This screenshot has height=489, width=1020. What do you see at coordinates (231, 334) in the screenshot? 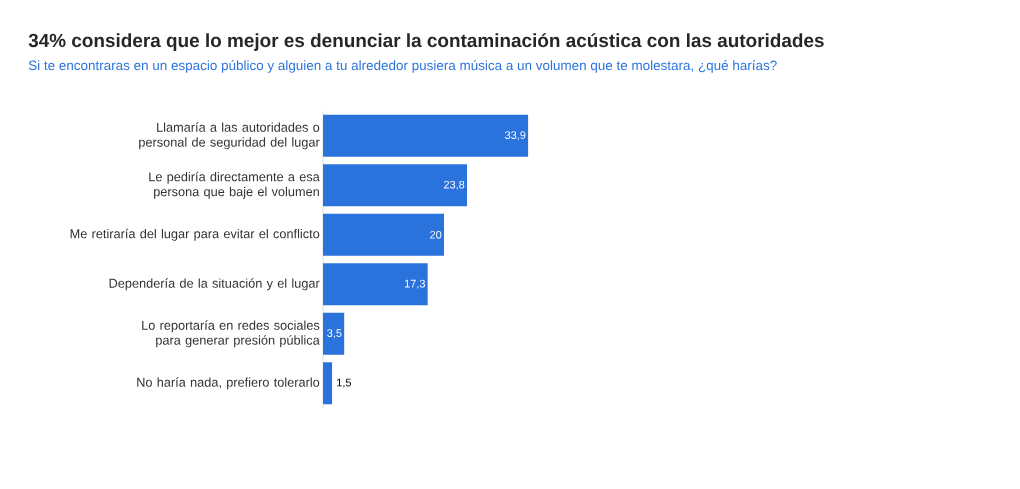
I see `y-tick-label: Lo reportaría en redes sociales para generar presión pública` at bounding box center [231, 334].